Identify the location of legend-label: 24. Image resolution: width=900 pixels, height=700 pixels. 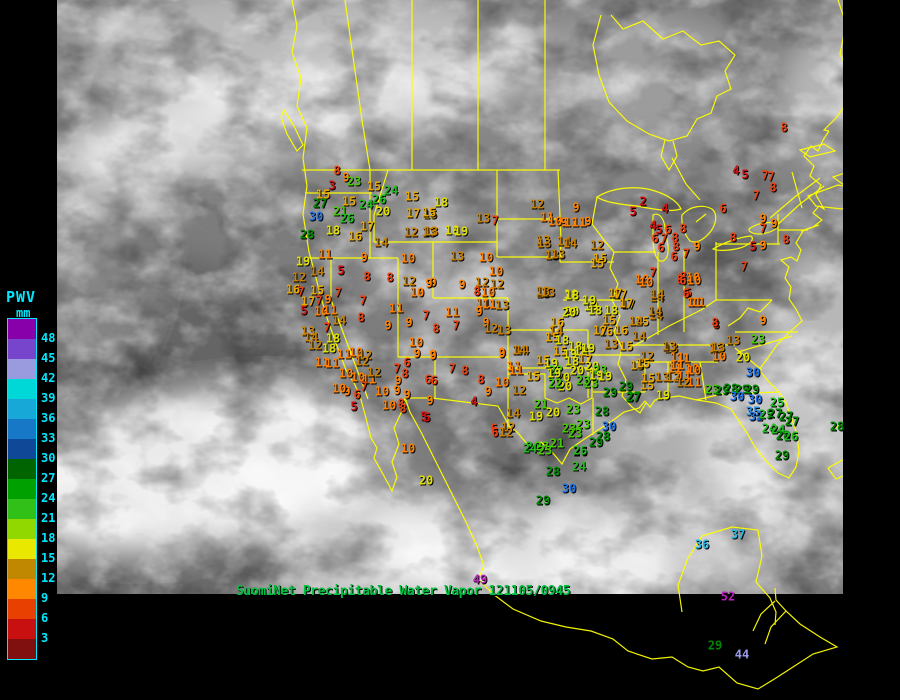
(48, 498).